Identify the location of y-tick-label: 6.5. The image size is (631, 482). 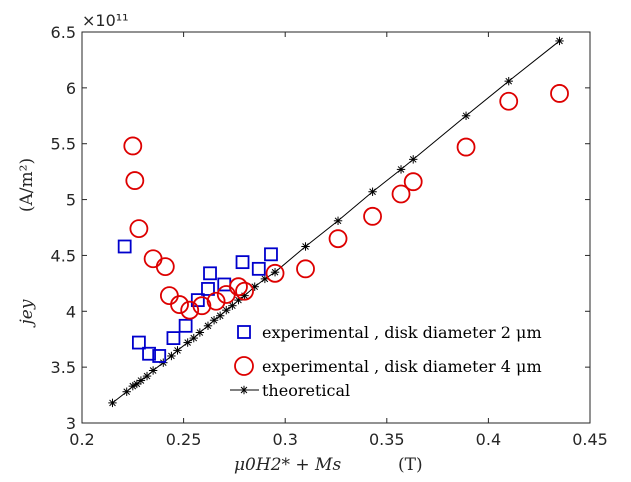
(63, 32).